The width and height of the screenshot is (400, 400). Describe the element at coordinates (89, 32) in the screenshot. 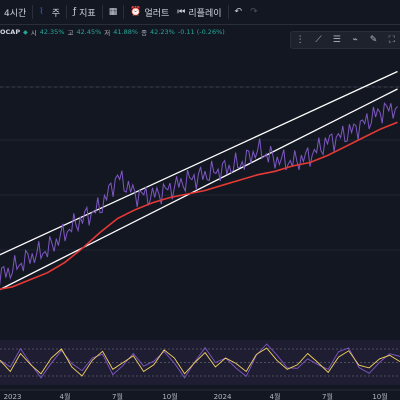

I see `high-value: 42.45%` at that location.